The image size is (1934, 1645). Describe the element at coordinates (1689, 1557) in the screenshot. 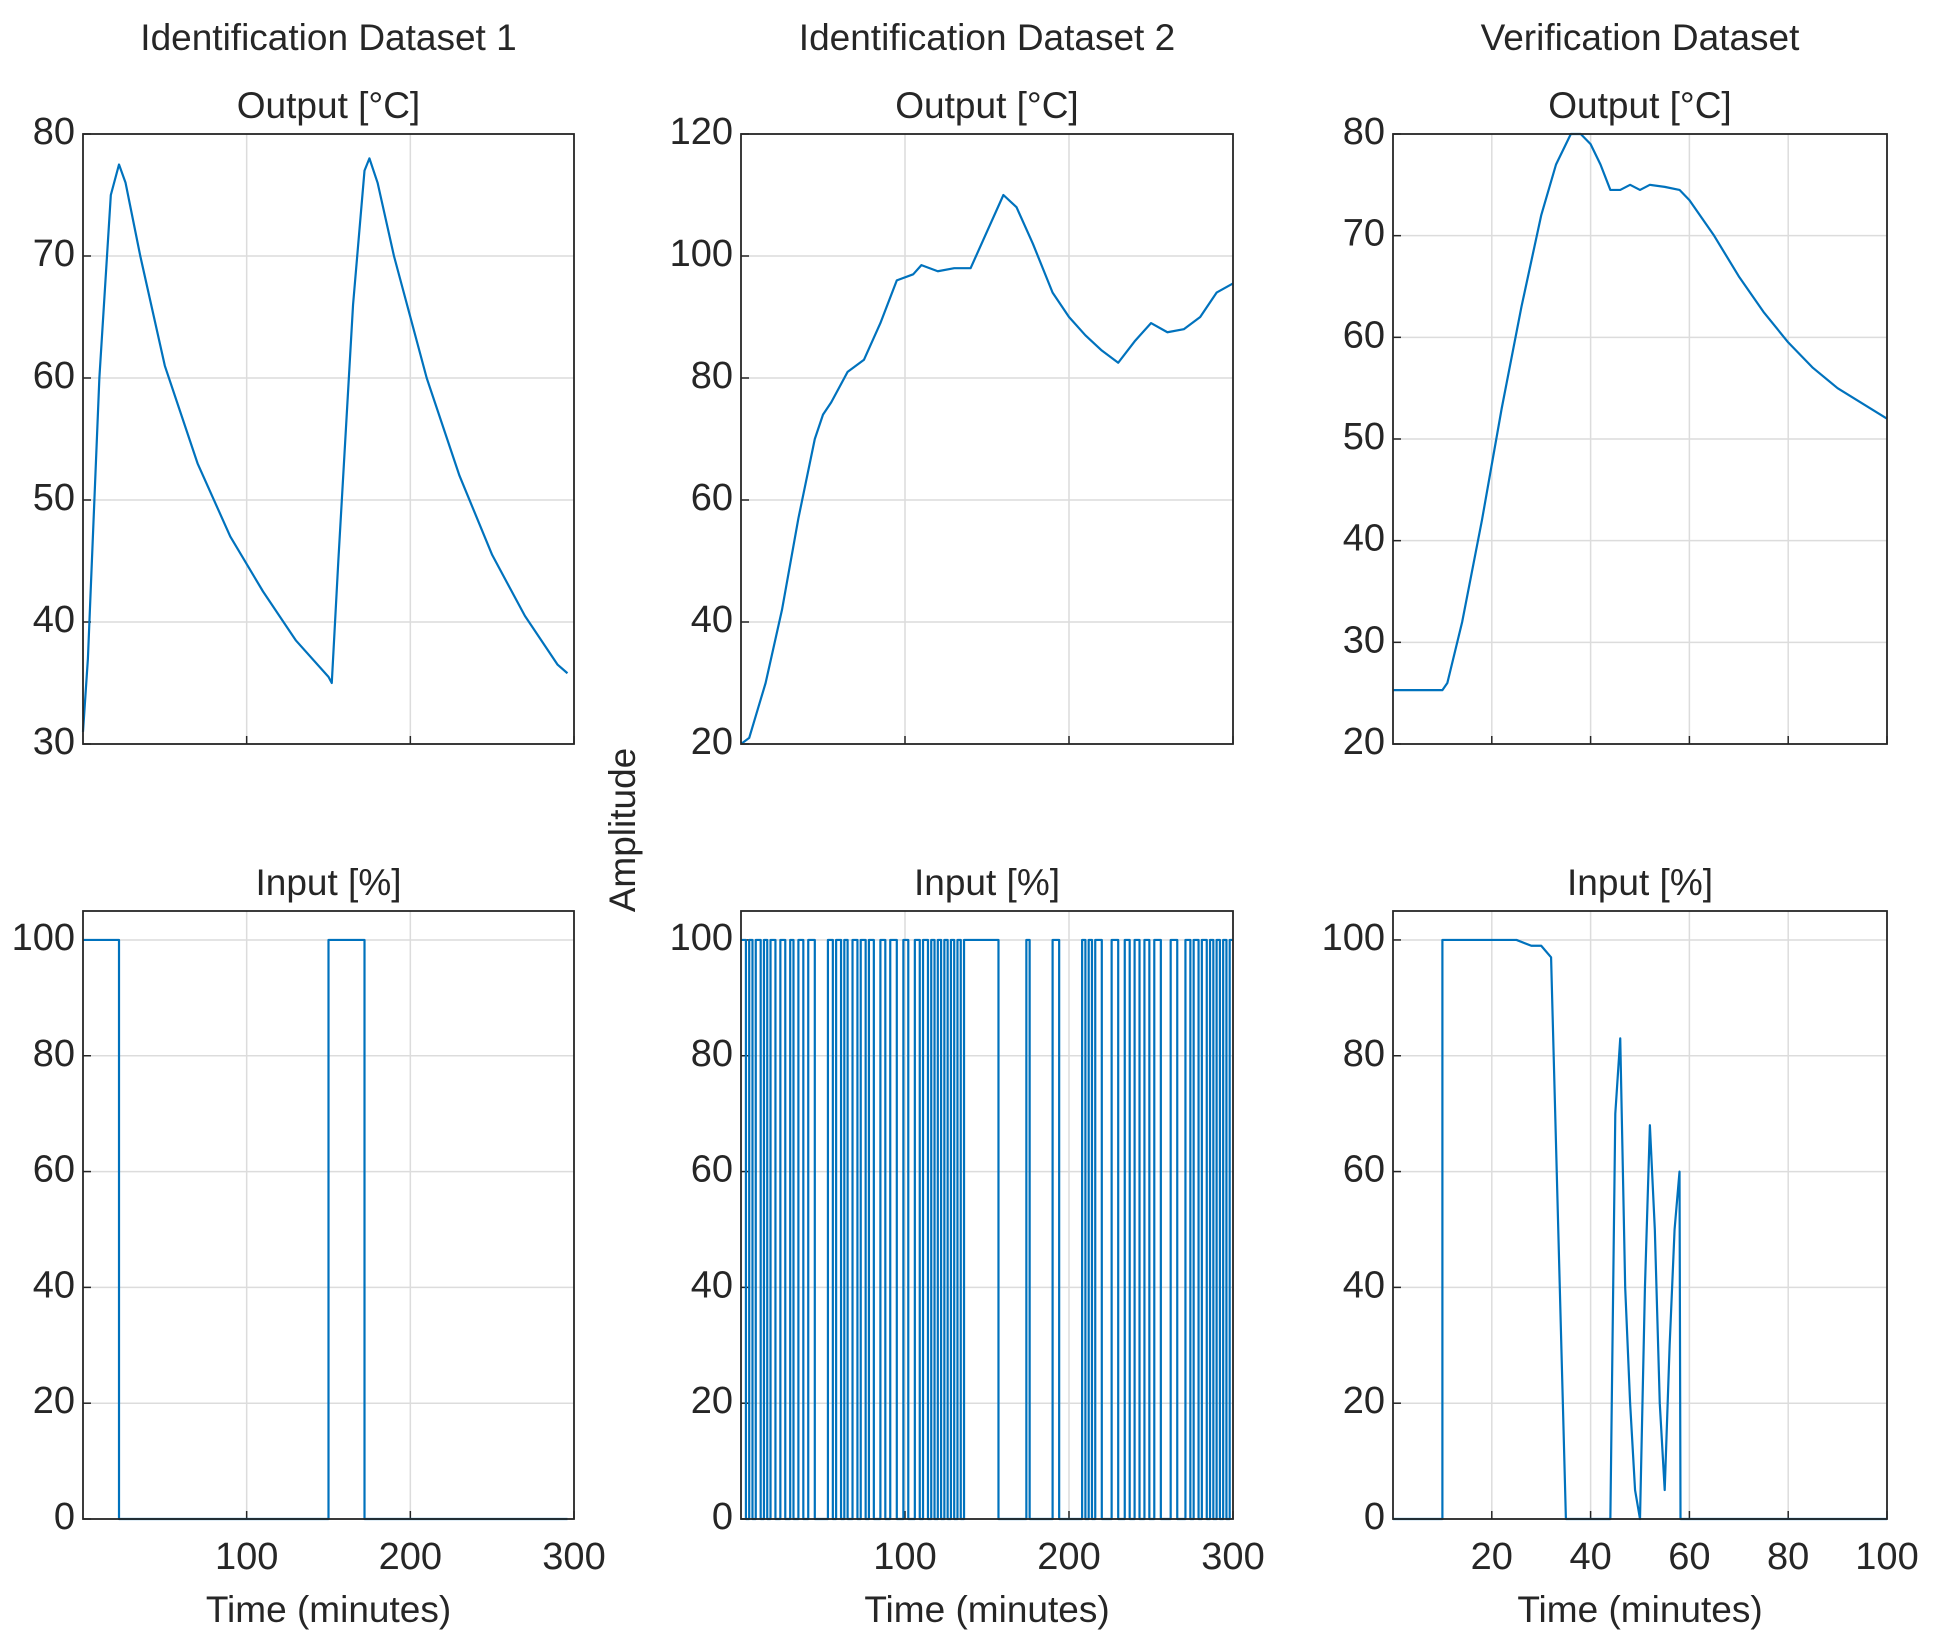

I see `x-tick-label: 60` at that location.